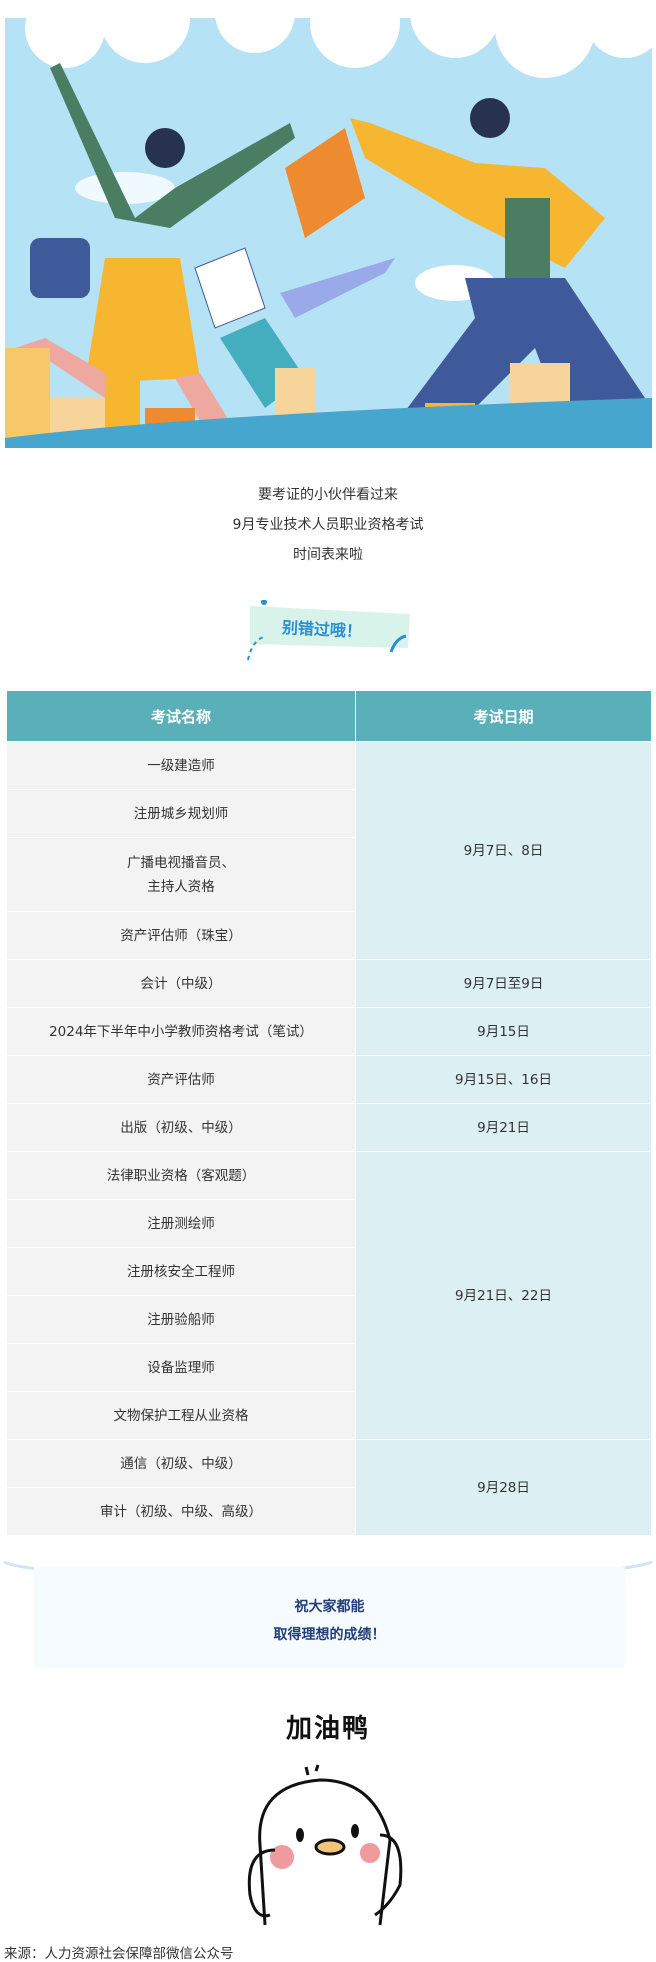  I want to click on exam-date: 9月7日至9日, so click(503, 983).